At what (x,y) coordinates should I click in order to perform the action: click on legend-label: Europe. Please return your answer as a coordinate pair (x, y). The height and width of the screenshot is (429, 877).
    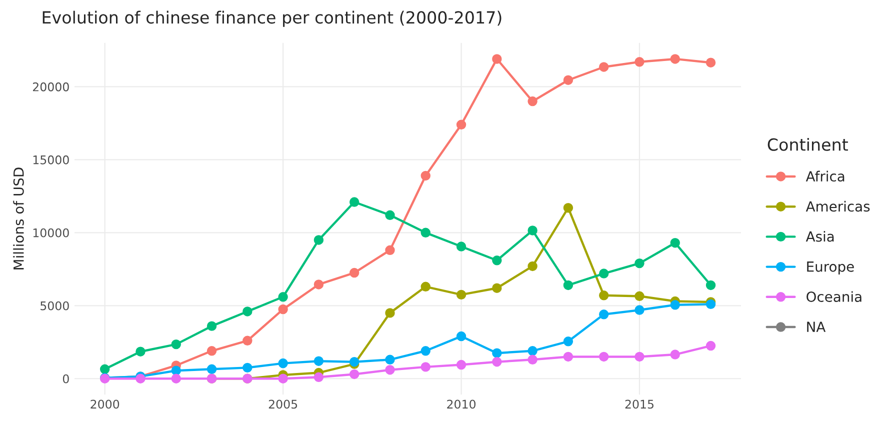
    Looking at the image, I should click on (830, 268).